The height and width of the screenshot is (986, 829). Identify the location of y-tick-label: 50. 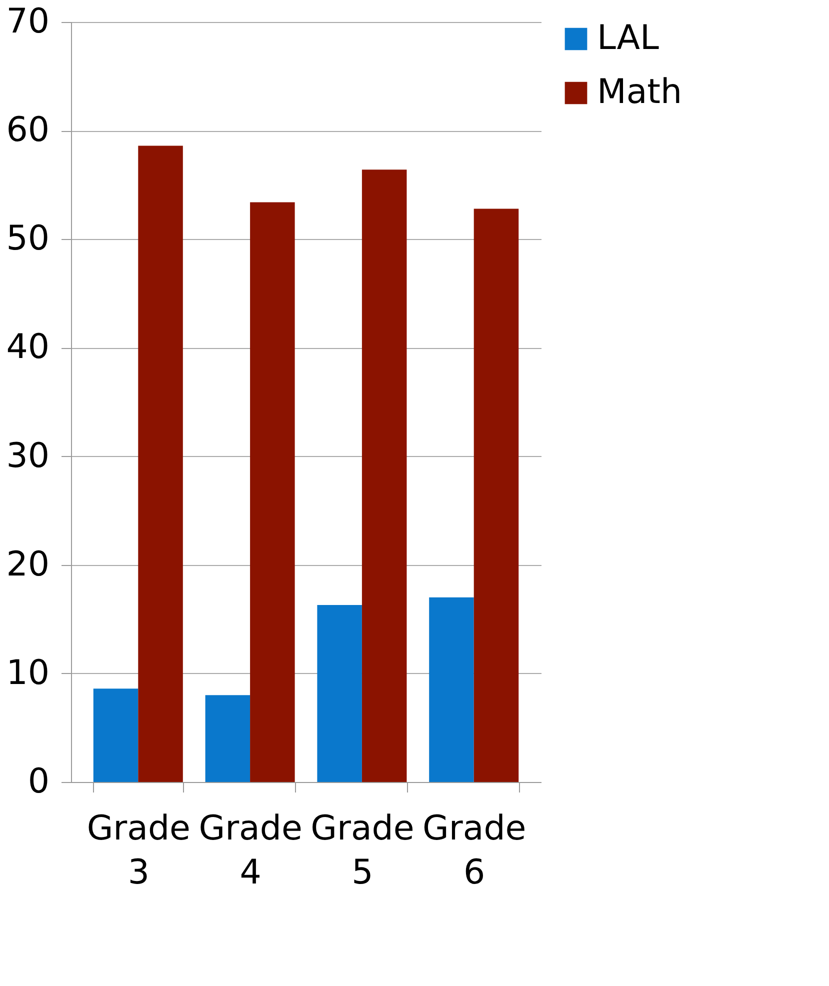
(28, 238).